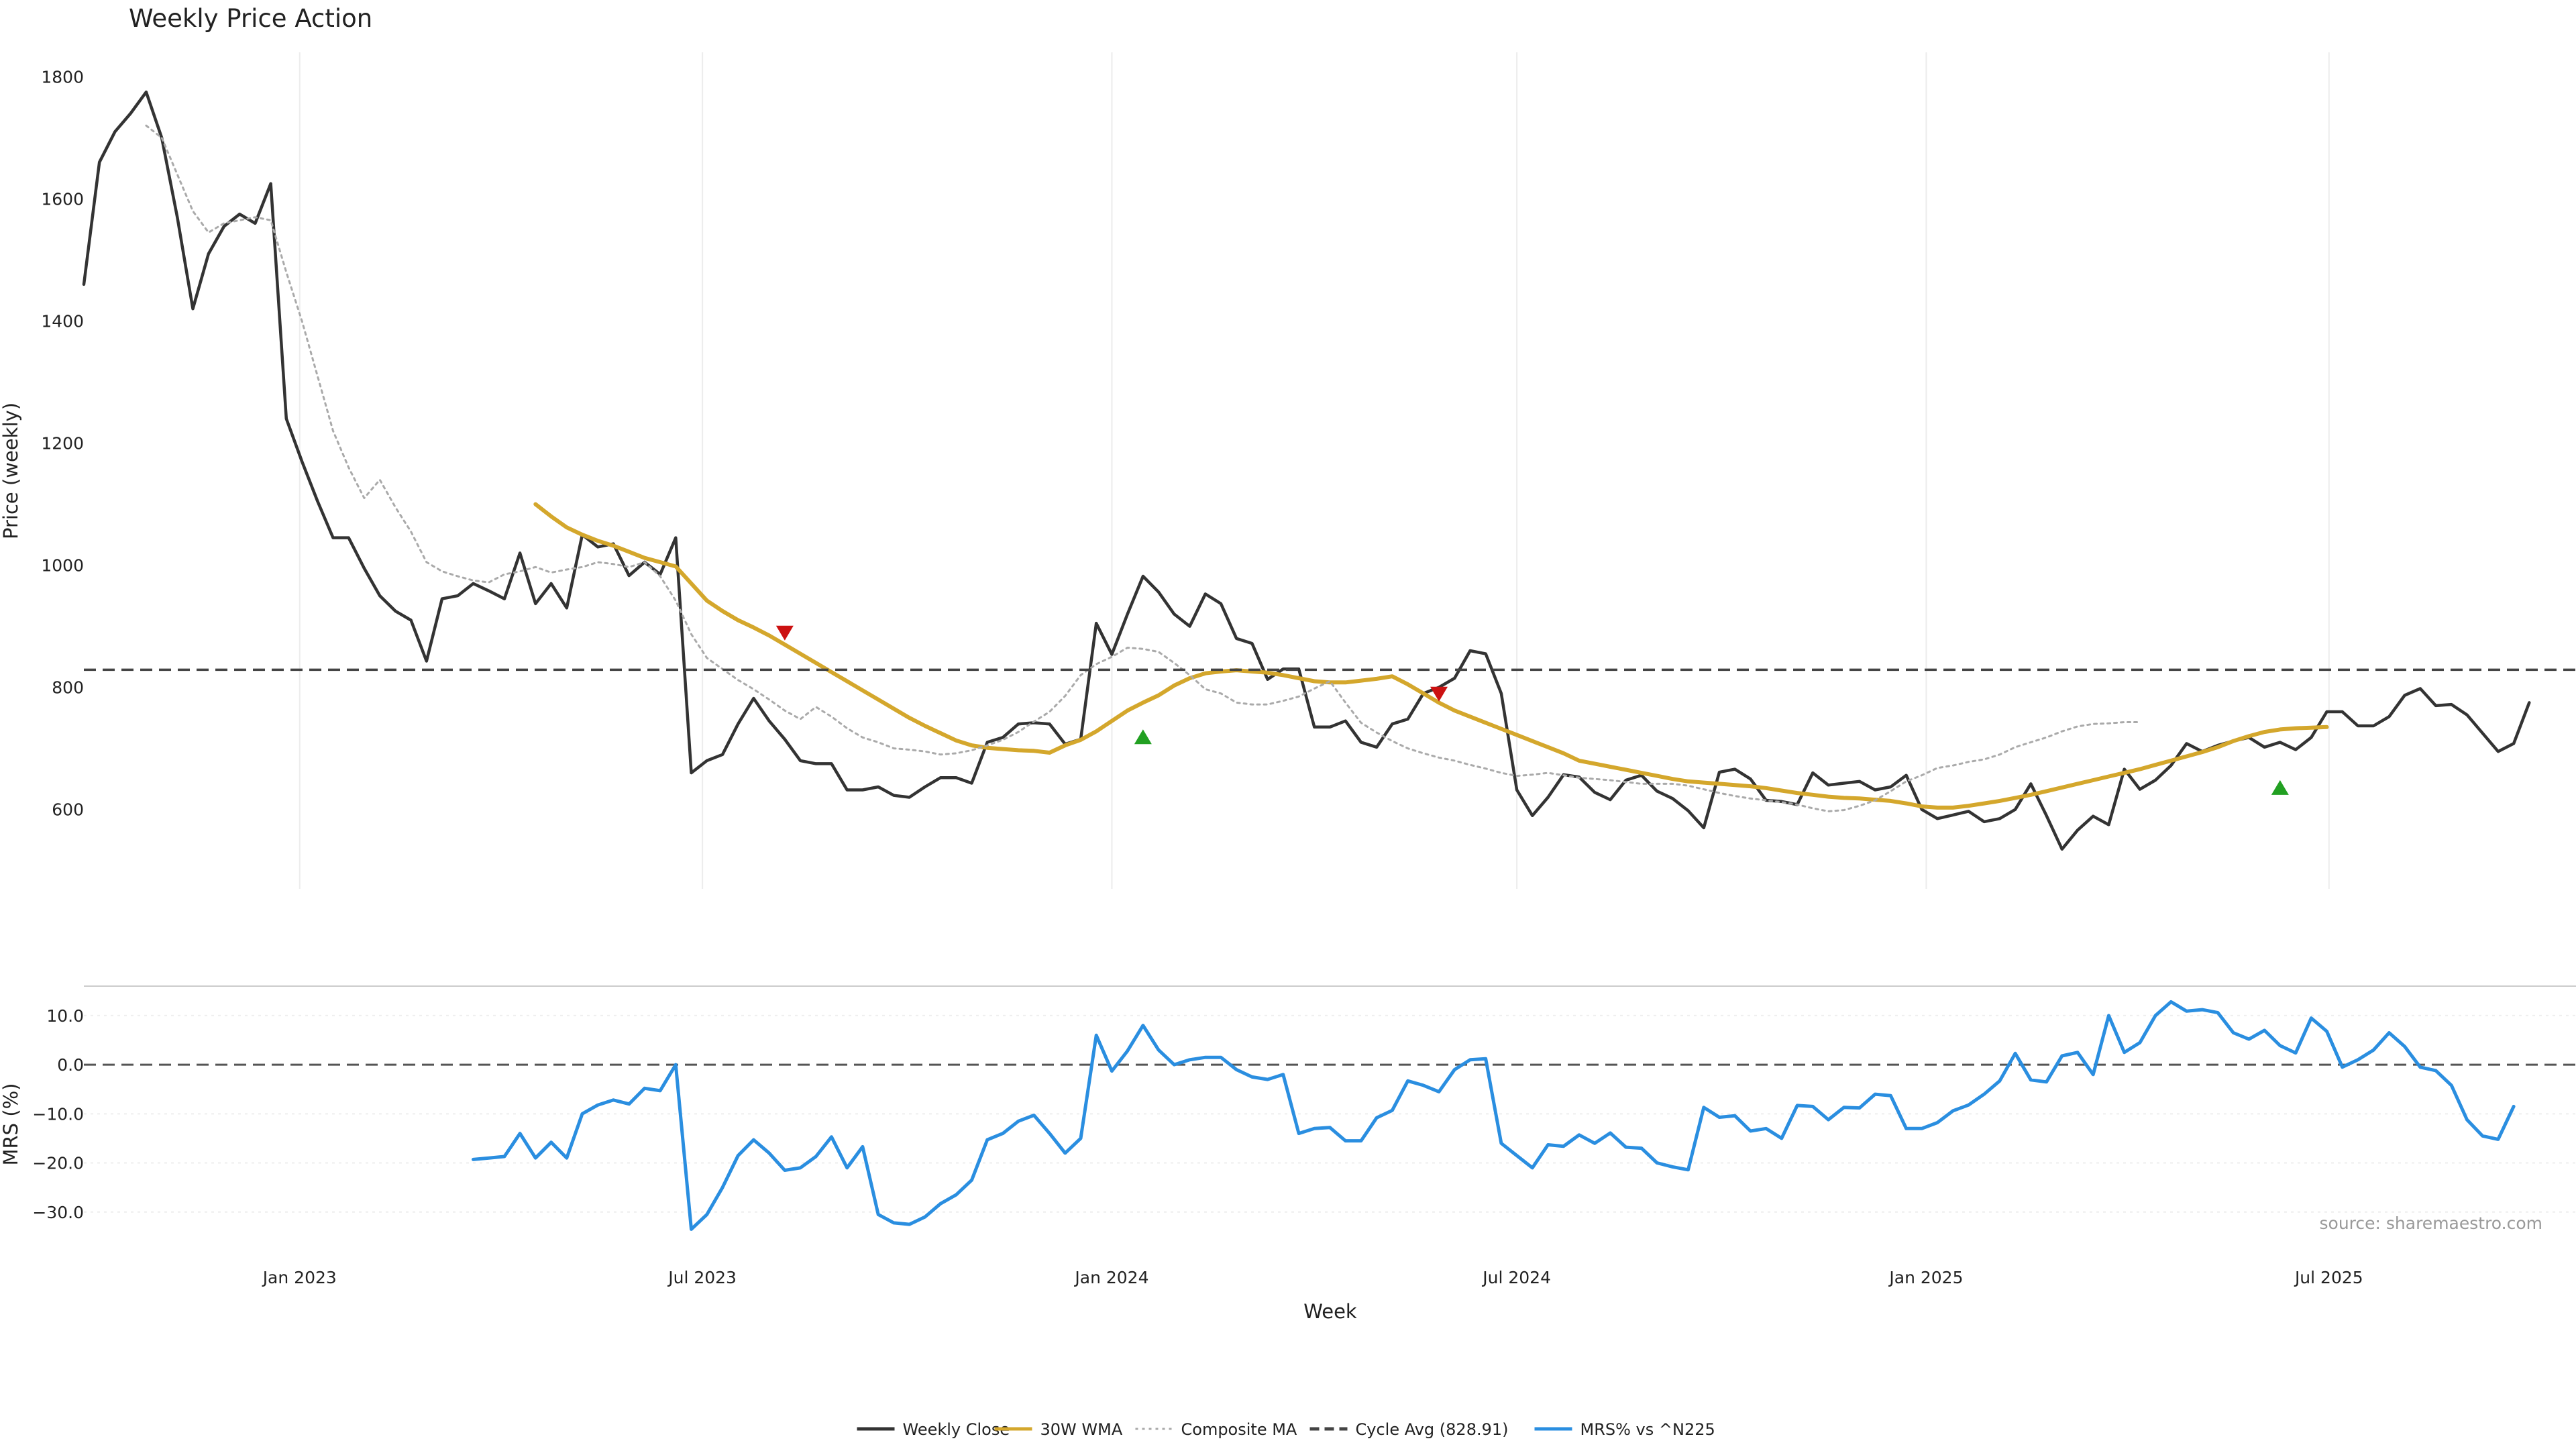  I want to click on 30w-wma-line, so click(1431, 656).